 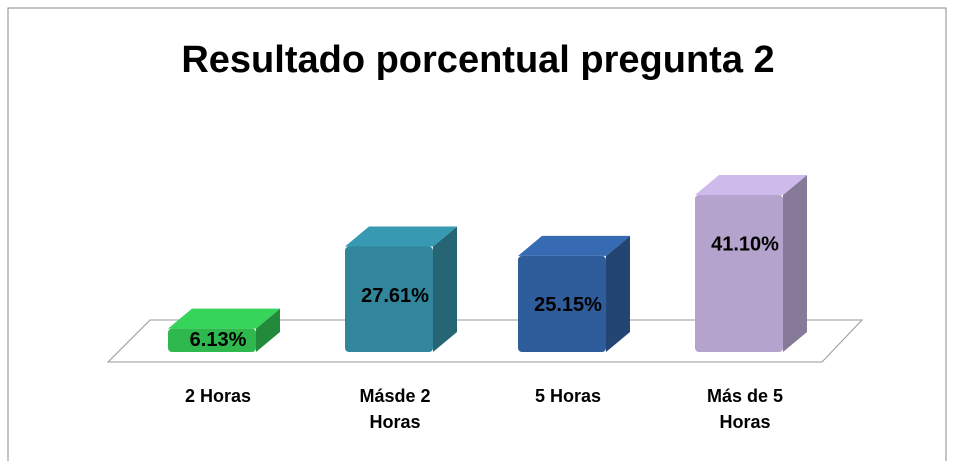 What do you see at coordinates (485, 341) in the screenshot?
I see `floor` at bounding box center [485, 341].